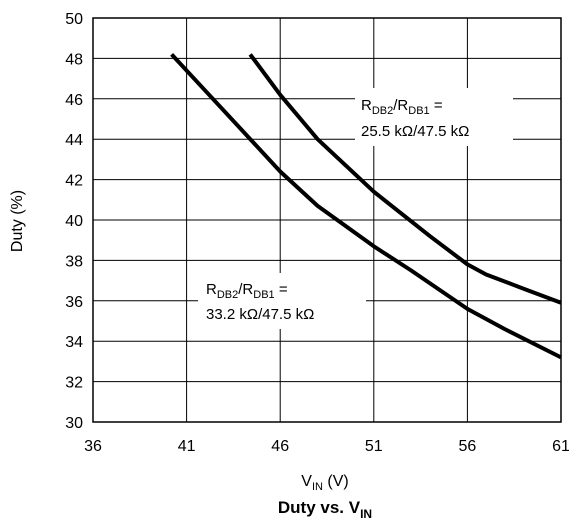 Image resolution: width=569 pixels, height=525 pixels. Describe the element at coordinates (260, 314) in the screenshot. I see `series-label-line2: 33.2 kΩ/47.5 kΩ` at that location.